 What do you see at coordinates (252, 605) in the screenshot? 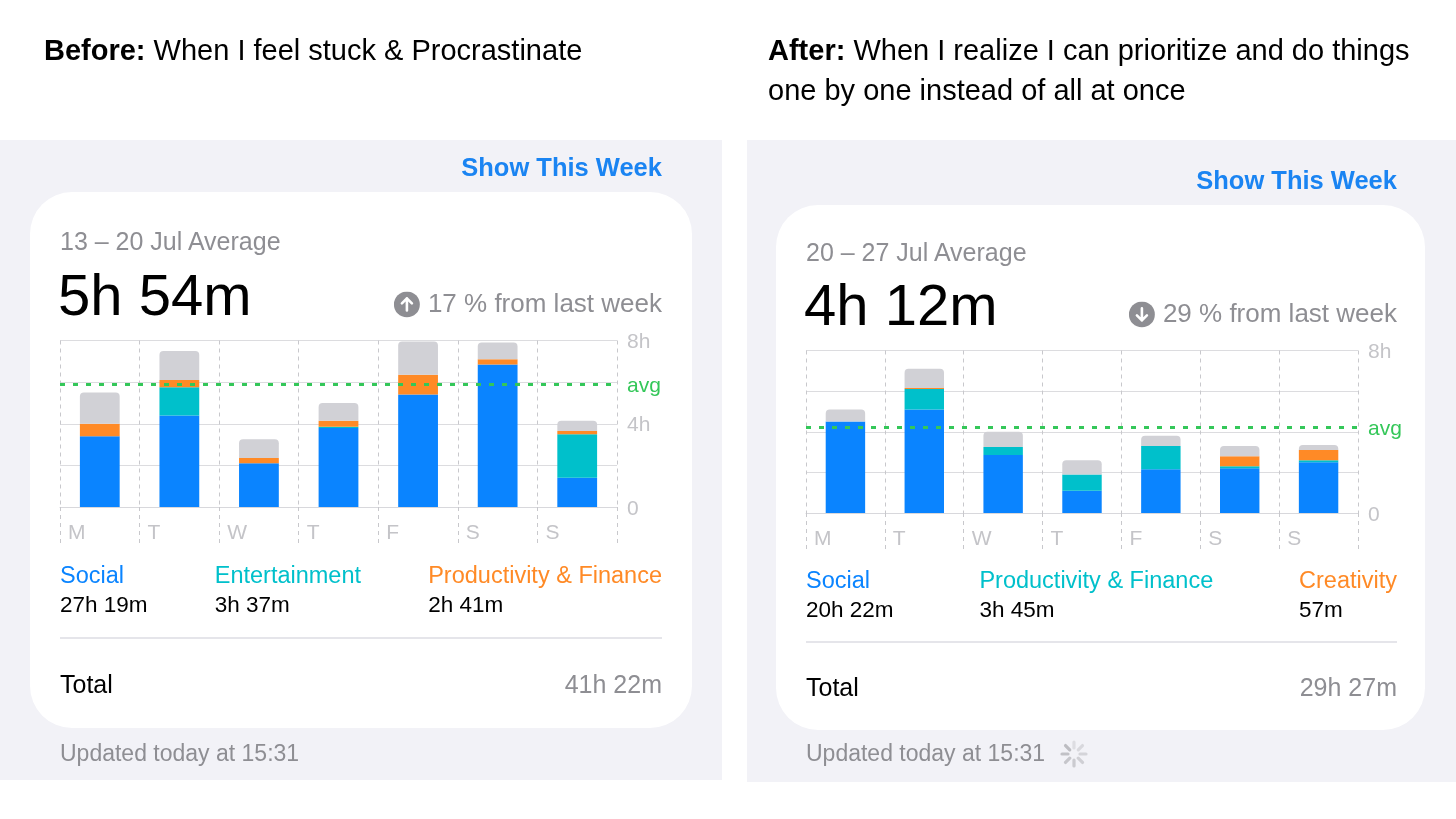
I see `text: 3h 37m` at bounding box center [252, 605].